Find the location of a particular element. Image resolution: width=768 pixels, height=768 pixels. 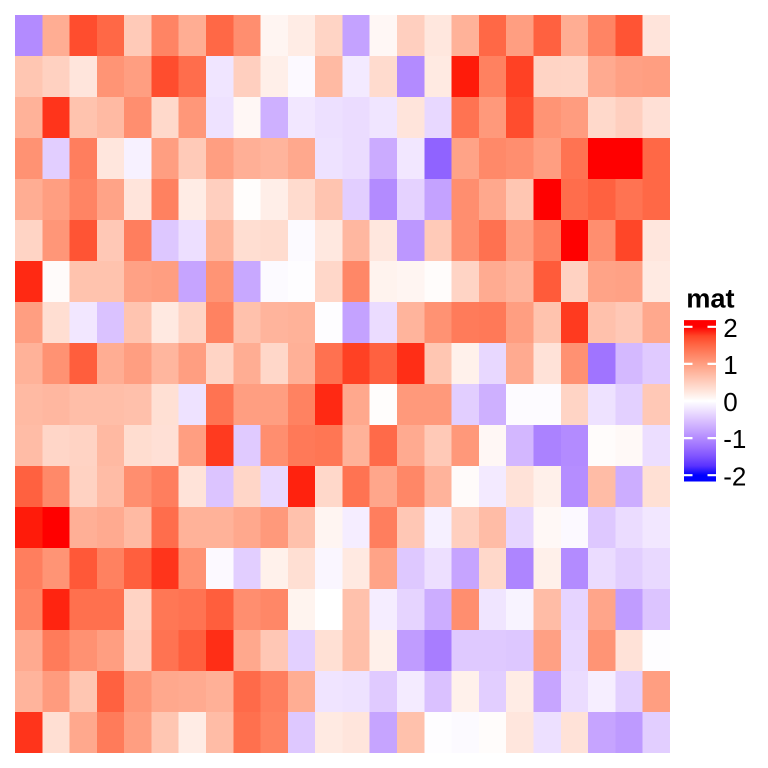

svg-text: -1 is located at coordinates (734, 439).